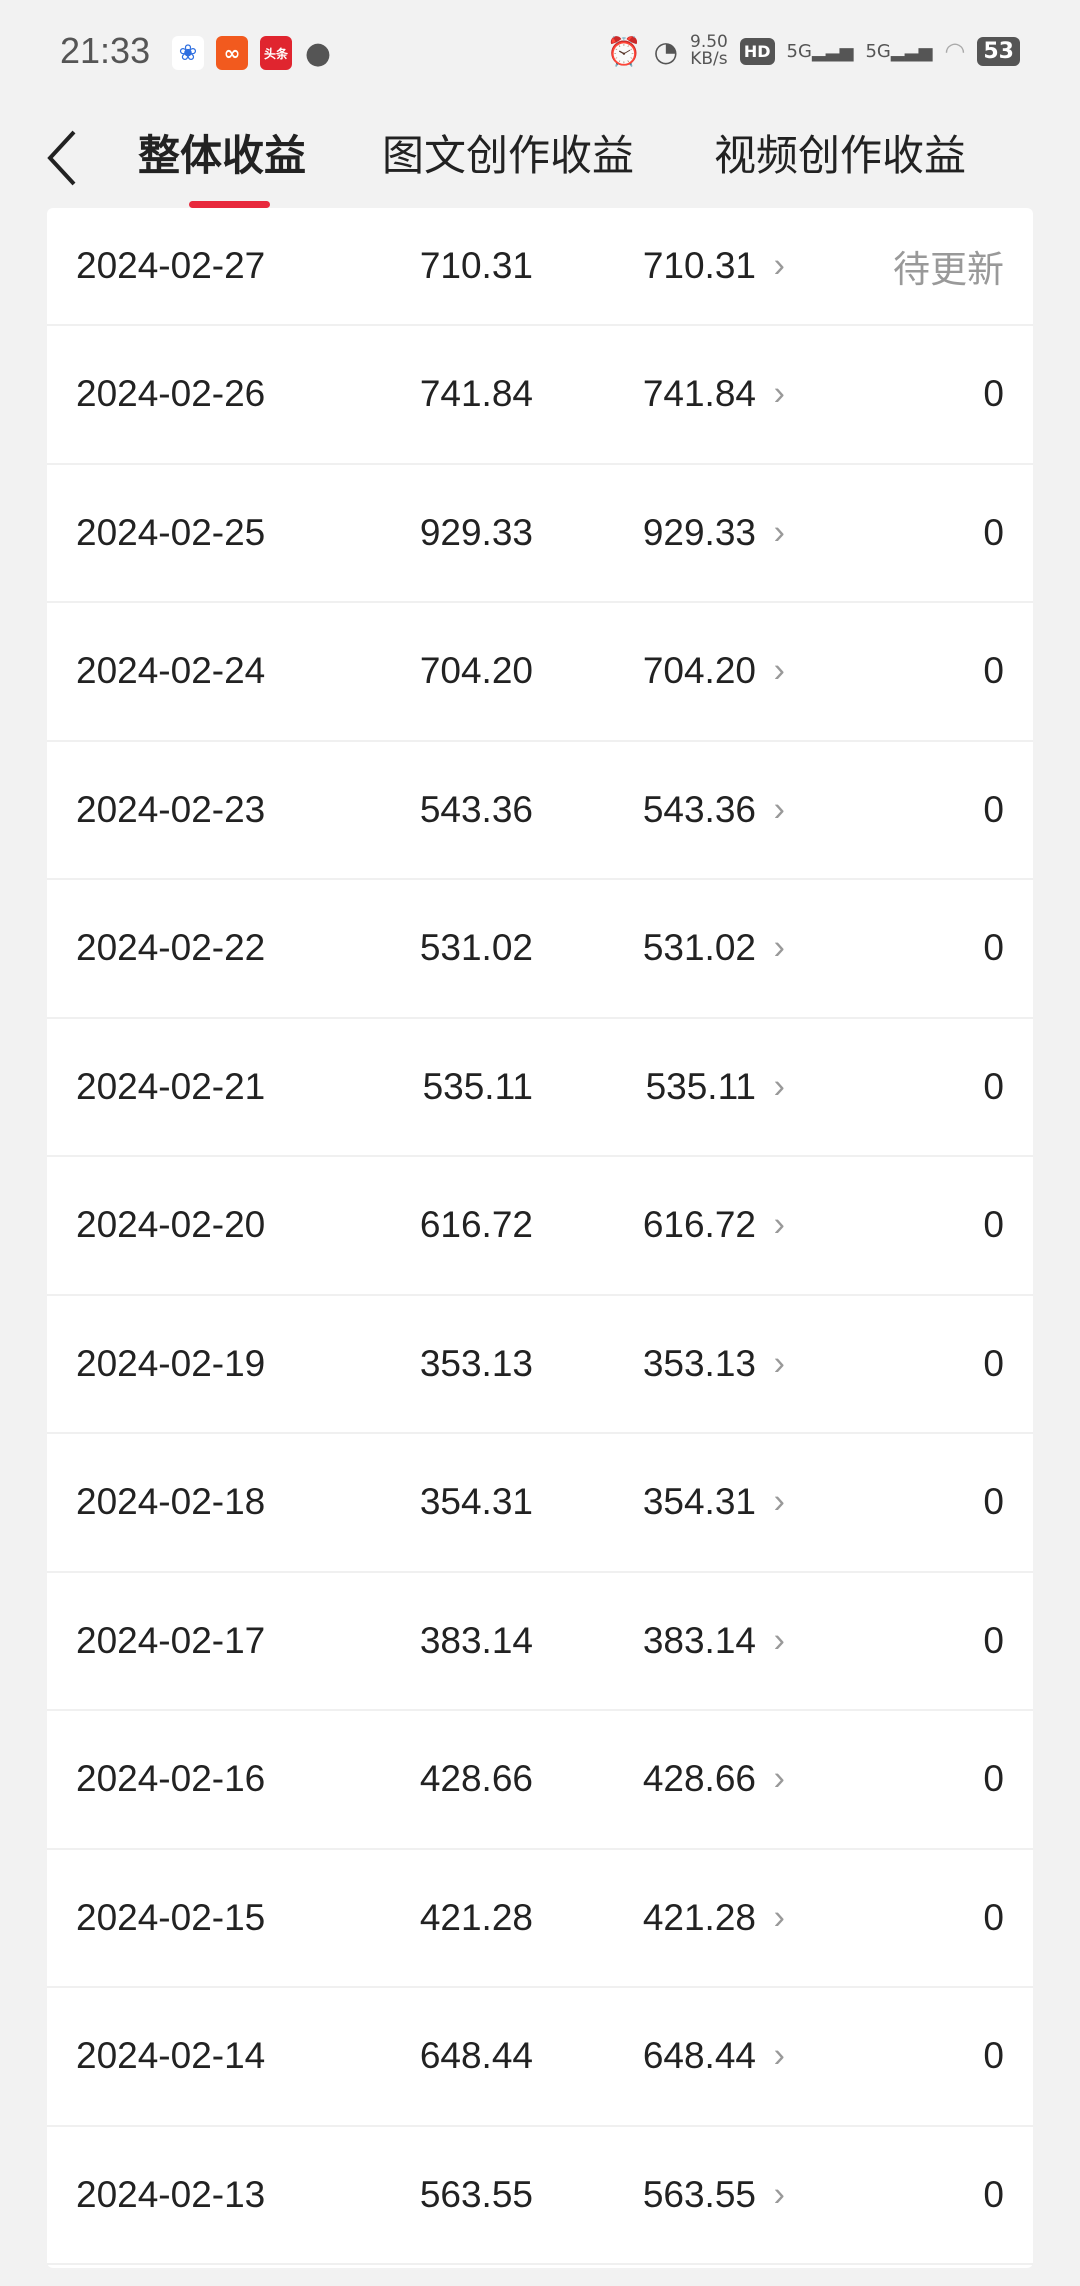 Image resolution: width=1080 pixels, height=2286 pixels. Describe the element at coordinates (171, 2194) in the screenshot. I see `date-cell: 2024-02-13` at that location.